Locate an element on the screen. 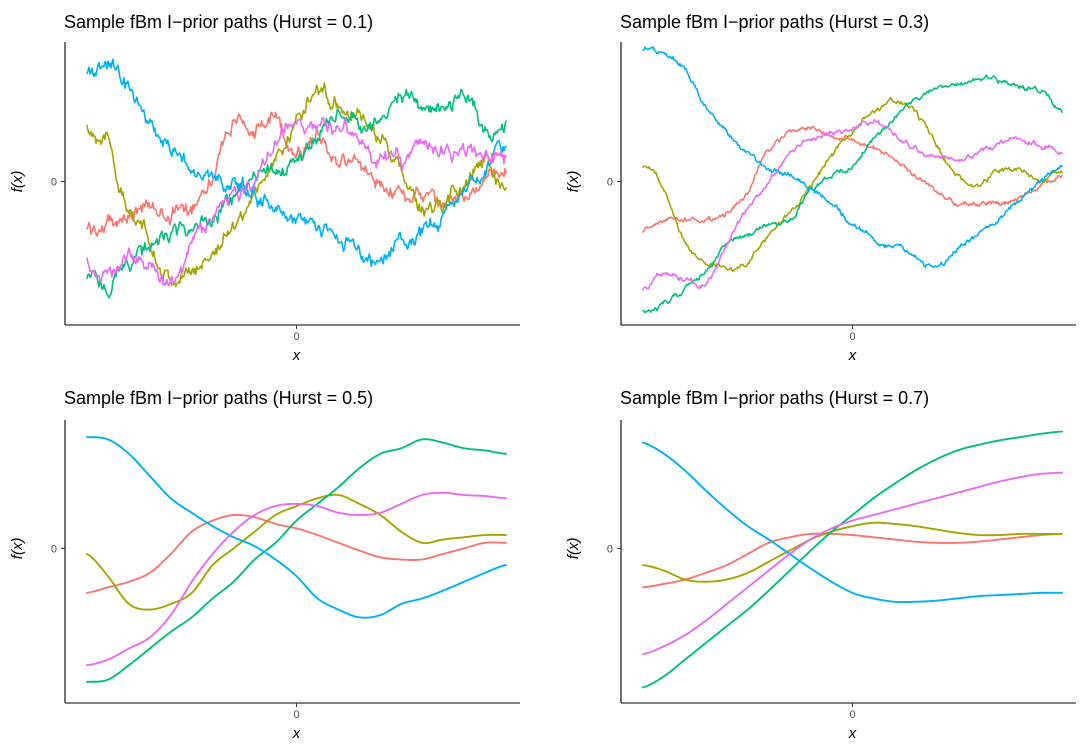  panel-title: Sample fBm I−prior paths (Hurst = 0.3) is located at coordinates (774, 22).